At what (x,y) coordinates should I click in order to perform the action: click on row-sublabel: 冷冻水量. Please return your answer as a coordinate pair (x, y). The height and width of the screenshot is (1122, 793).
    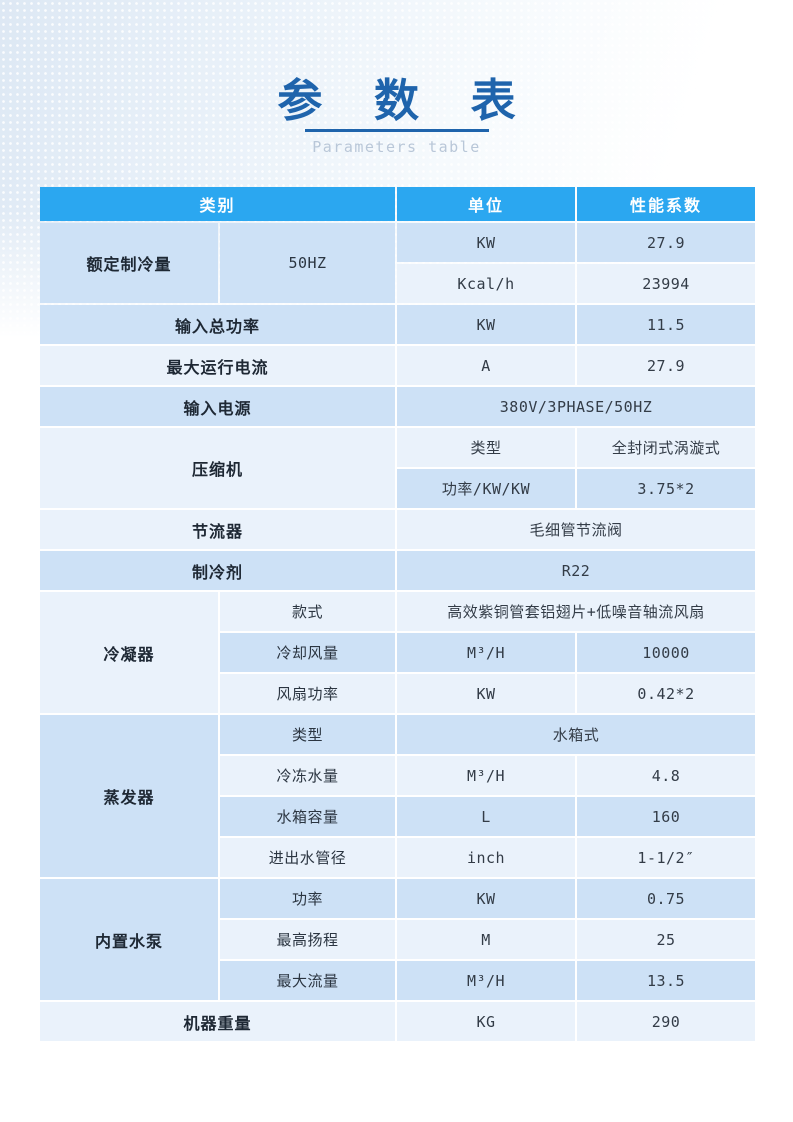
    Looking at the image, I should click on (308, 775).